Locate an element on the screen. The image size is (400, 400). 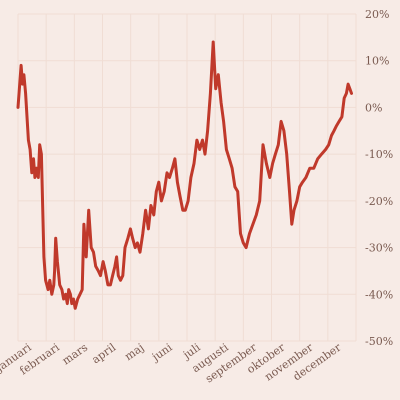
x-tick-label: mars is located at coordinates (75, 354).